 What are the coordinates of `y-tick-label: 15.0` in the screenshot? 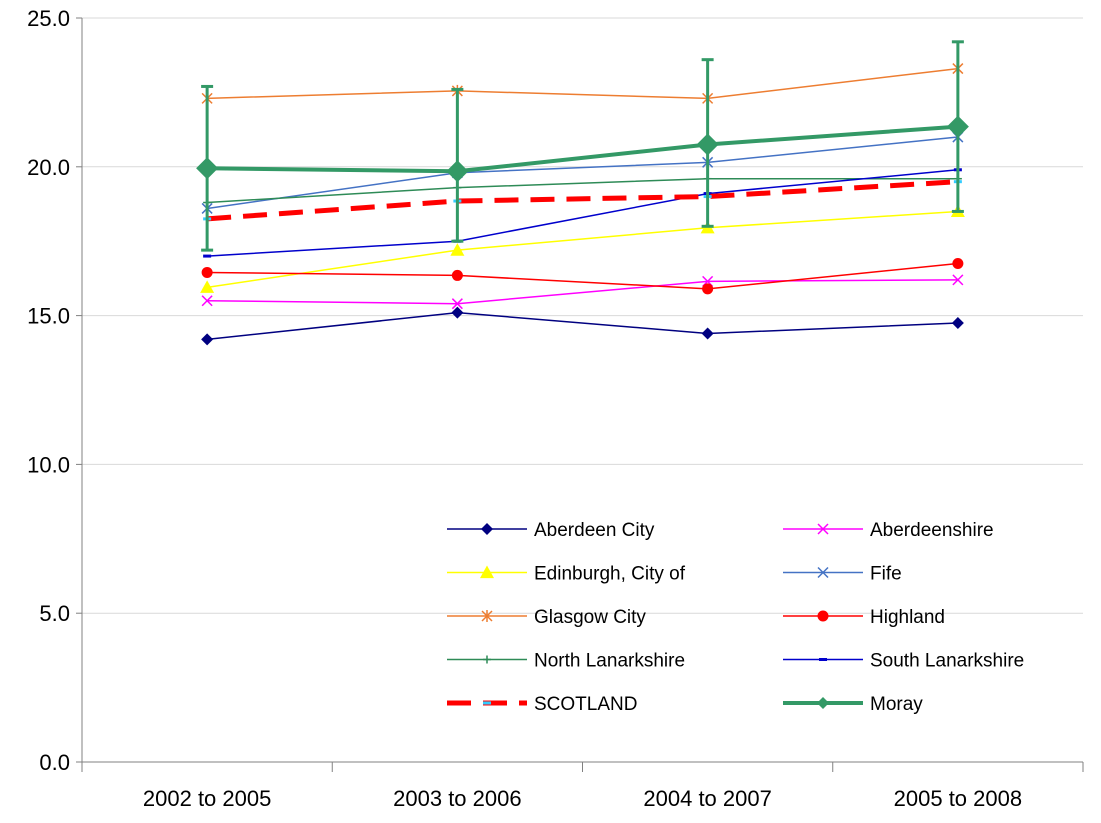 It's located at (48, 316).